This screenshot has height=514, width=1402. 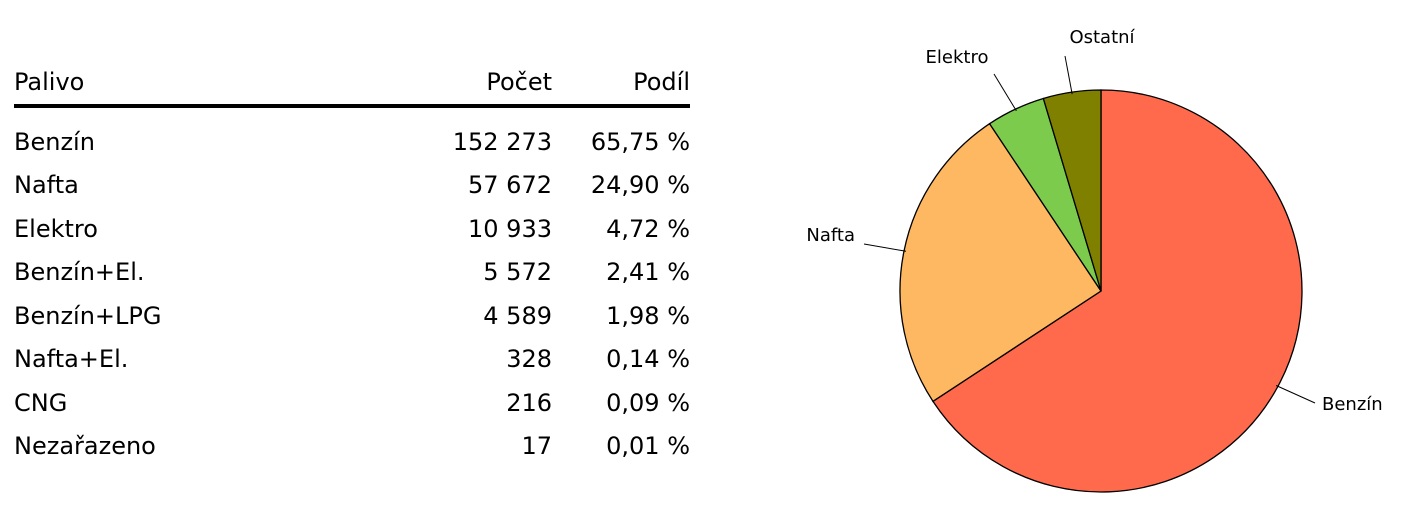 What do you see at coordinates (648, 402) in the screenshot?
I see `fuel-share: 0,09 %` at bounding box center [648, 402].